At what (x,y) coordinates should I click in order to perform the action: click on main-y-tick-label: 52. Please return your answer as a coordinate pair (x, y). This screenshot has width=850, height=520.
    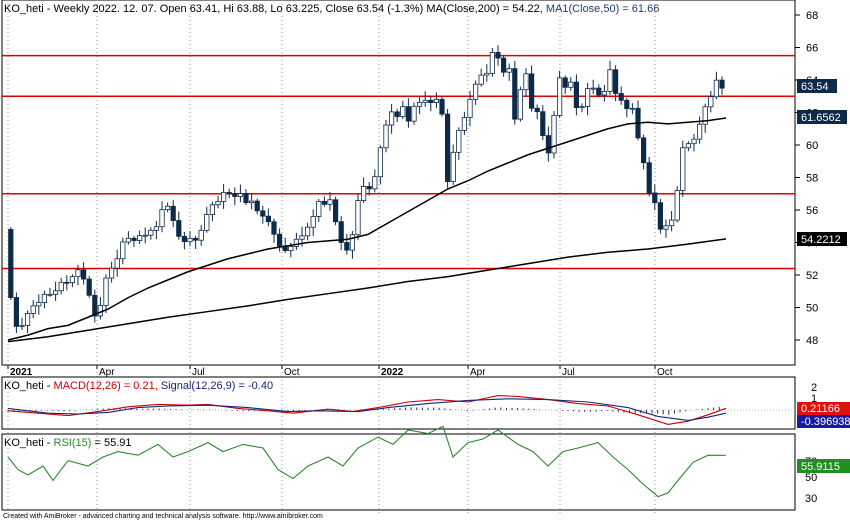
    Looking at the image, I should click on (812, 276).